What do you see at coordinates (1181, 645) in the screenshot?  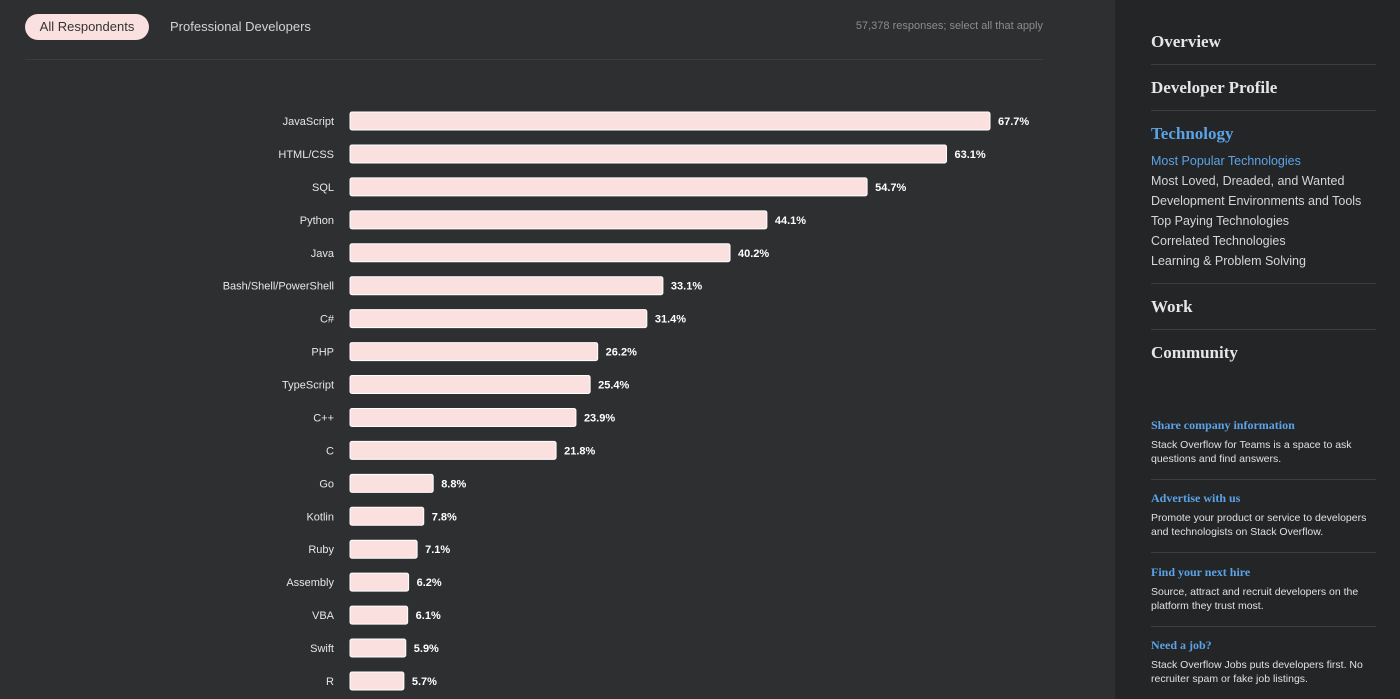 I see `promo-job-link: Need a job?` at bounding box center [1181, 645].